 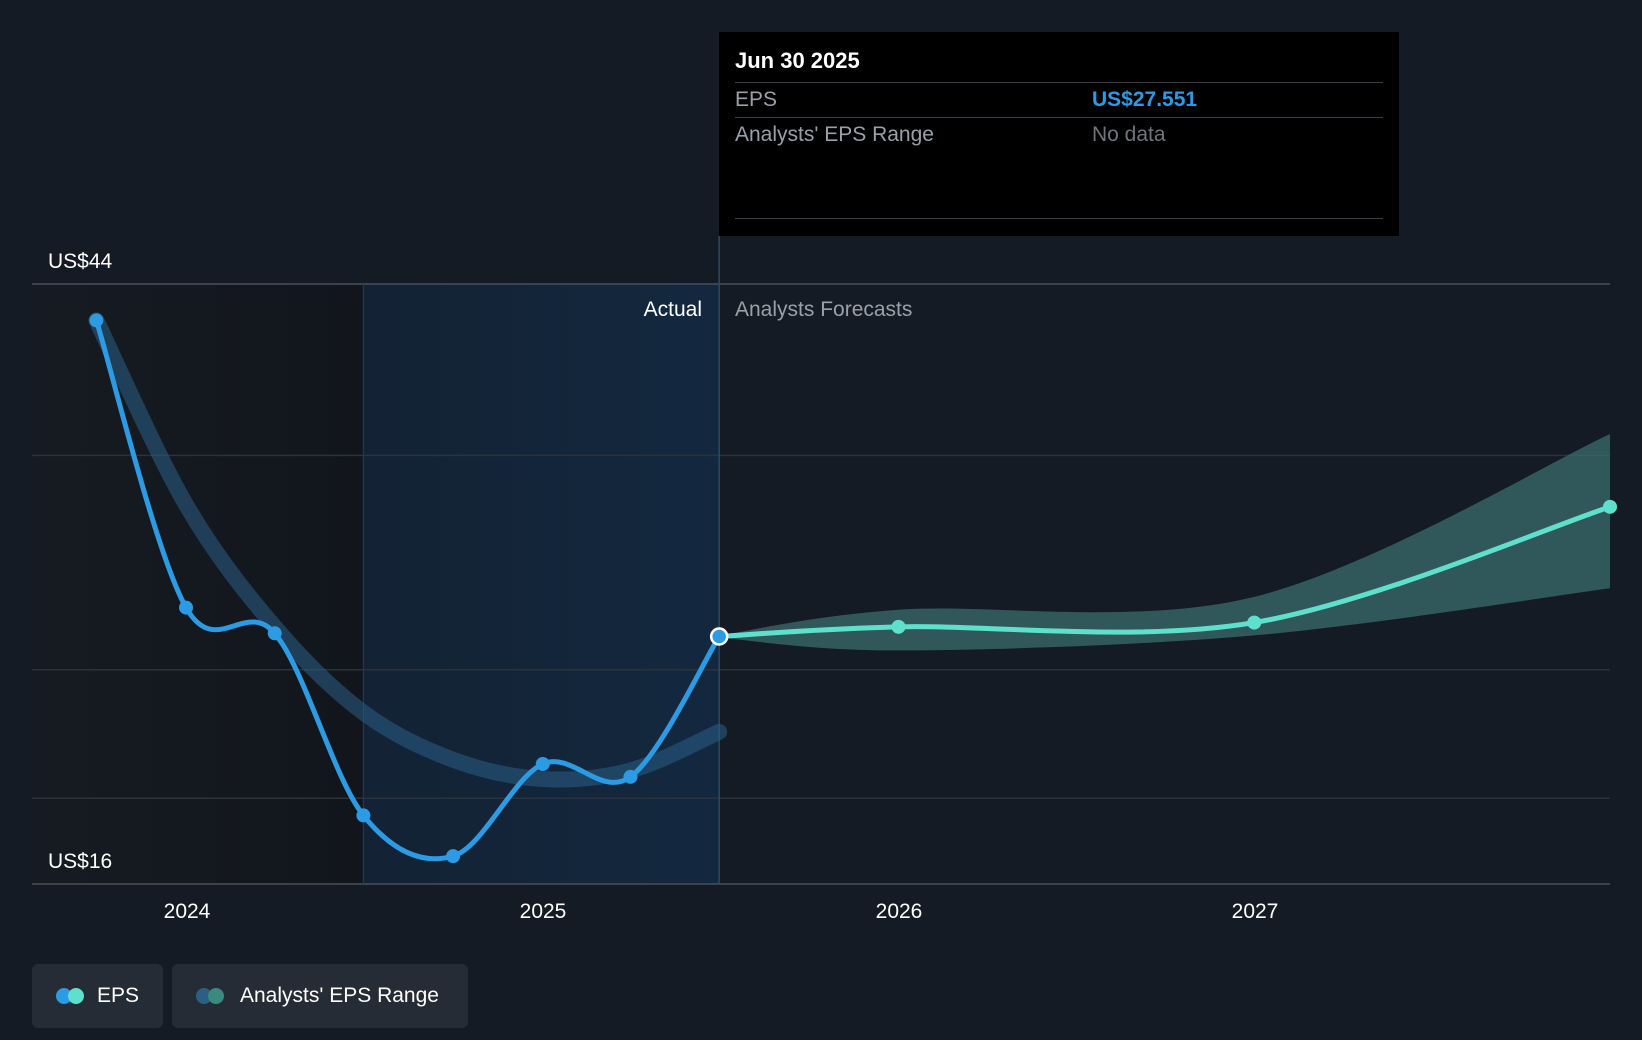 I want to click on tooltip-row-range: Analysts' EPS Range No data, so click(x=1059, y=135).